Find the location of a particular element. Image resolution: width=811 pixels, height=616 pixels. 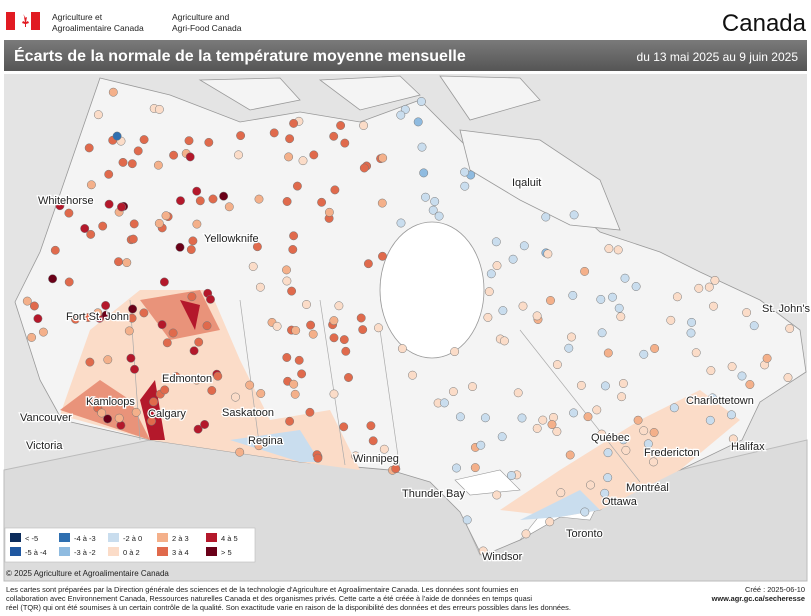

city-label: Edmonton is located at coordinates (187, 379).